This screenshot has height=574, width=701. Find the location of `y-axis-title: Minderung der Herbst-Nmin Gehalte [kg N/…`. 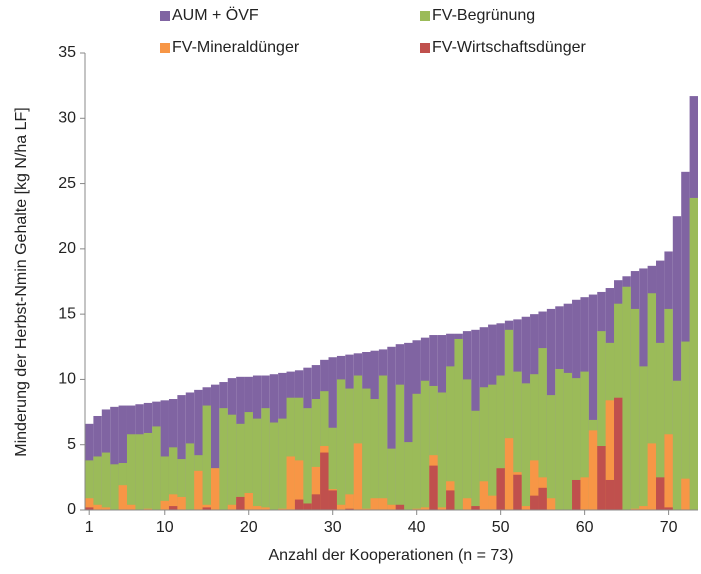

y-axis-title: Minderung der Herbst-Nmin Gehalte [kg N/… is located at coordinates (21, 281).